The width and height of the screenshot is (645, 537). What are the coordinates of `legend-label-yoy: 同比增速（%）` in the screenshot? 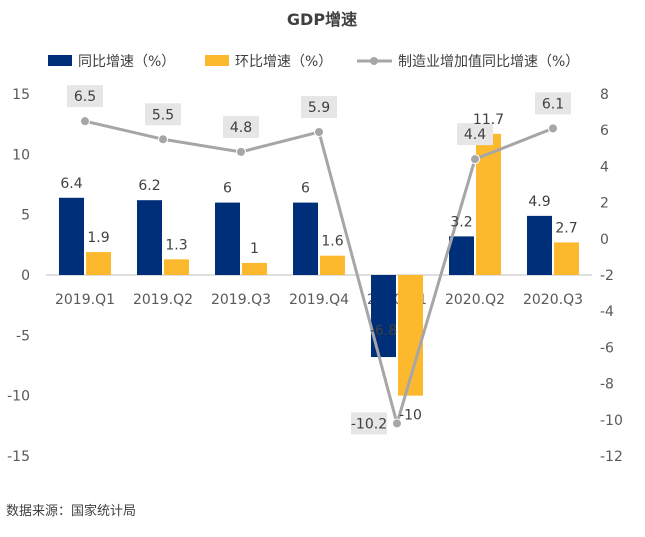 It's located at (126, 62).